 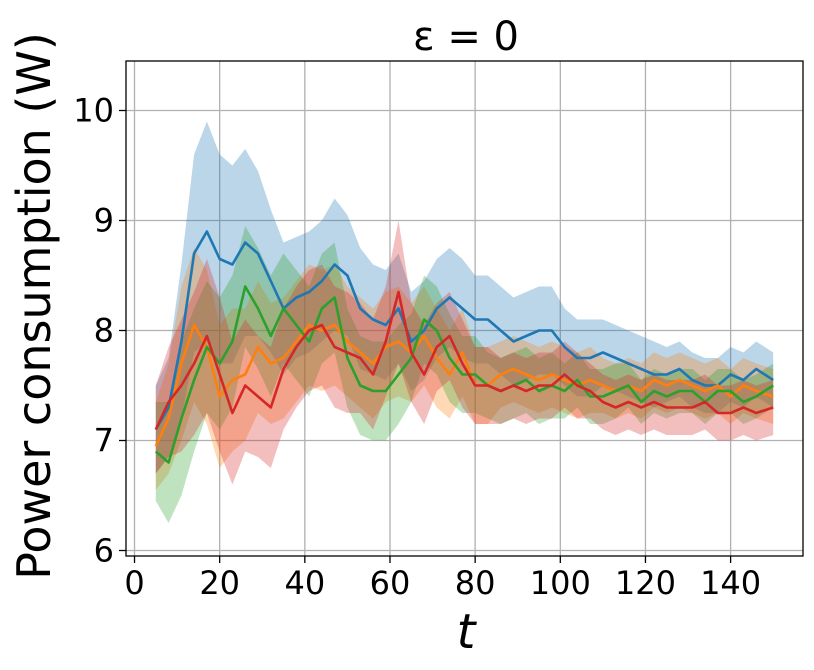 What do you see at coordinates (466, 37) in the screenshot?
I see `chart-title: ε = 0` at bounding box center [466, 37].